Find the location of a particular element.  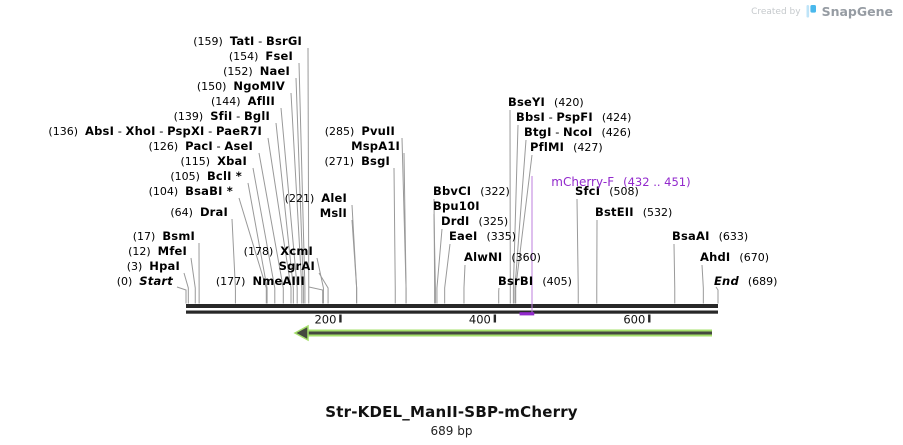

ruler-tick-label: 400 is located at coordinates (480, 320).